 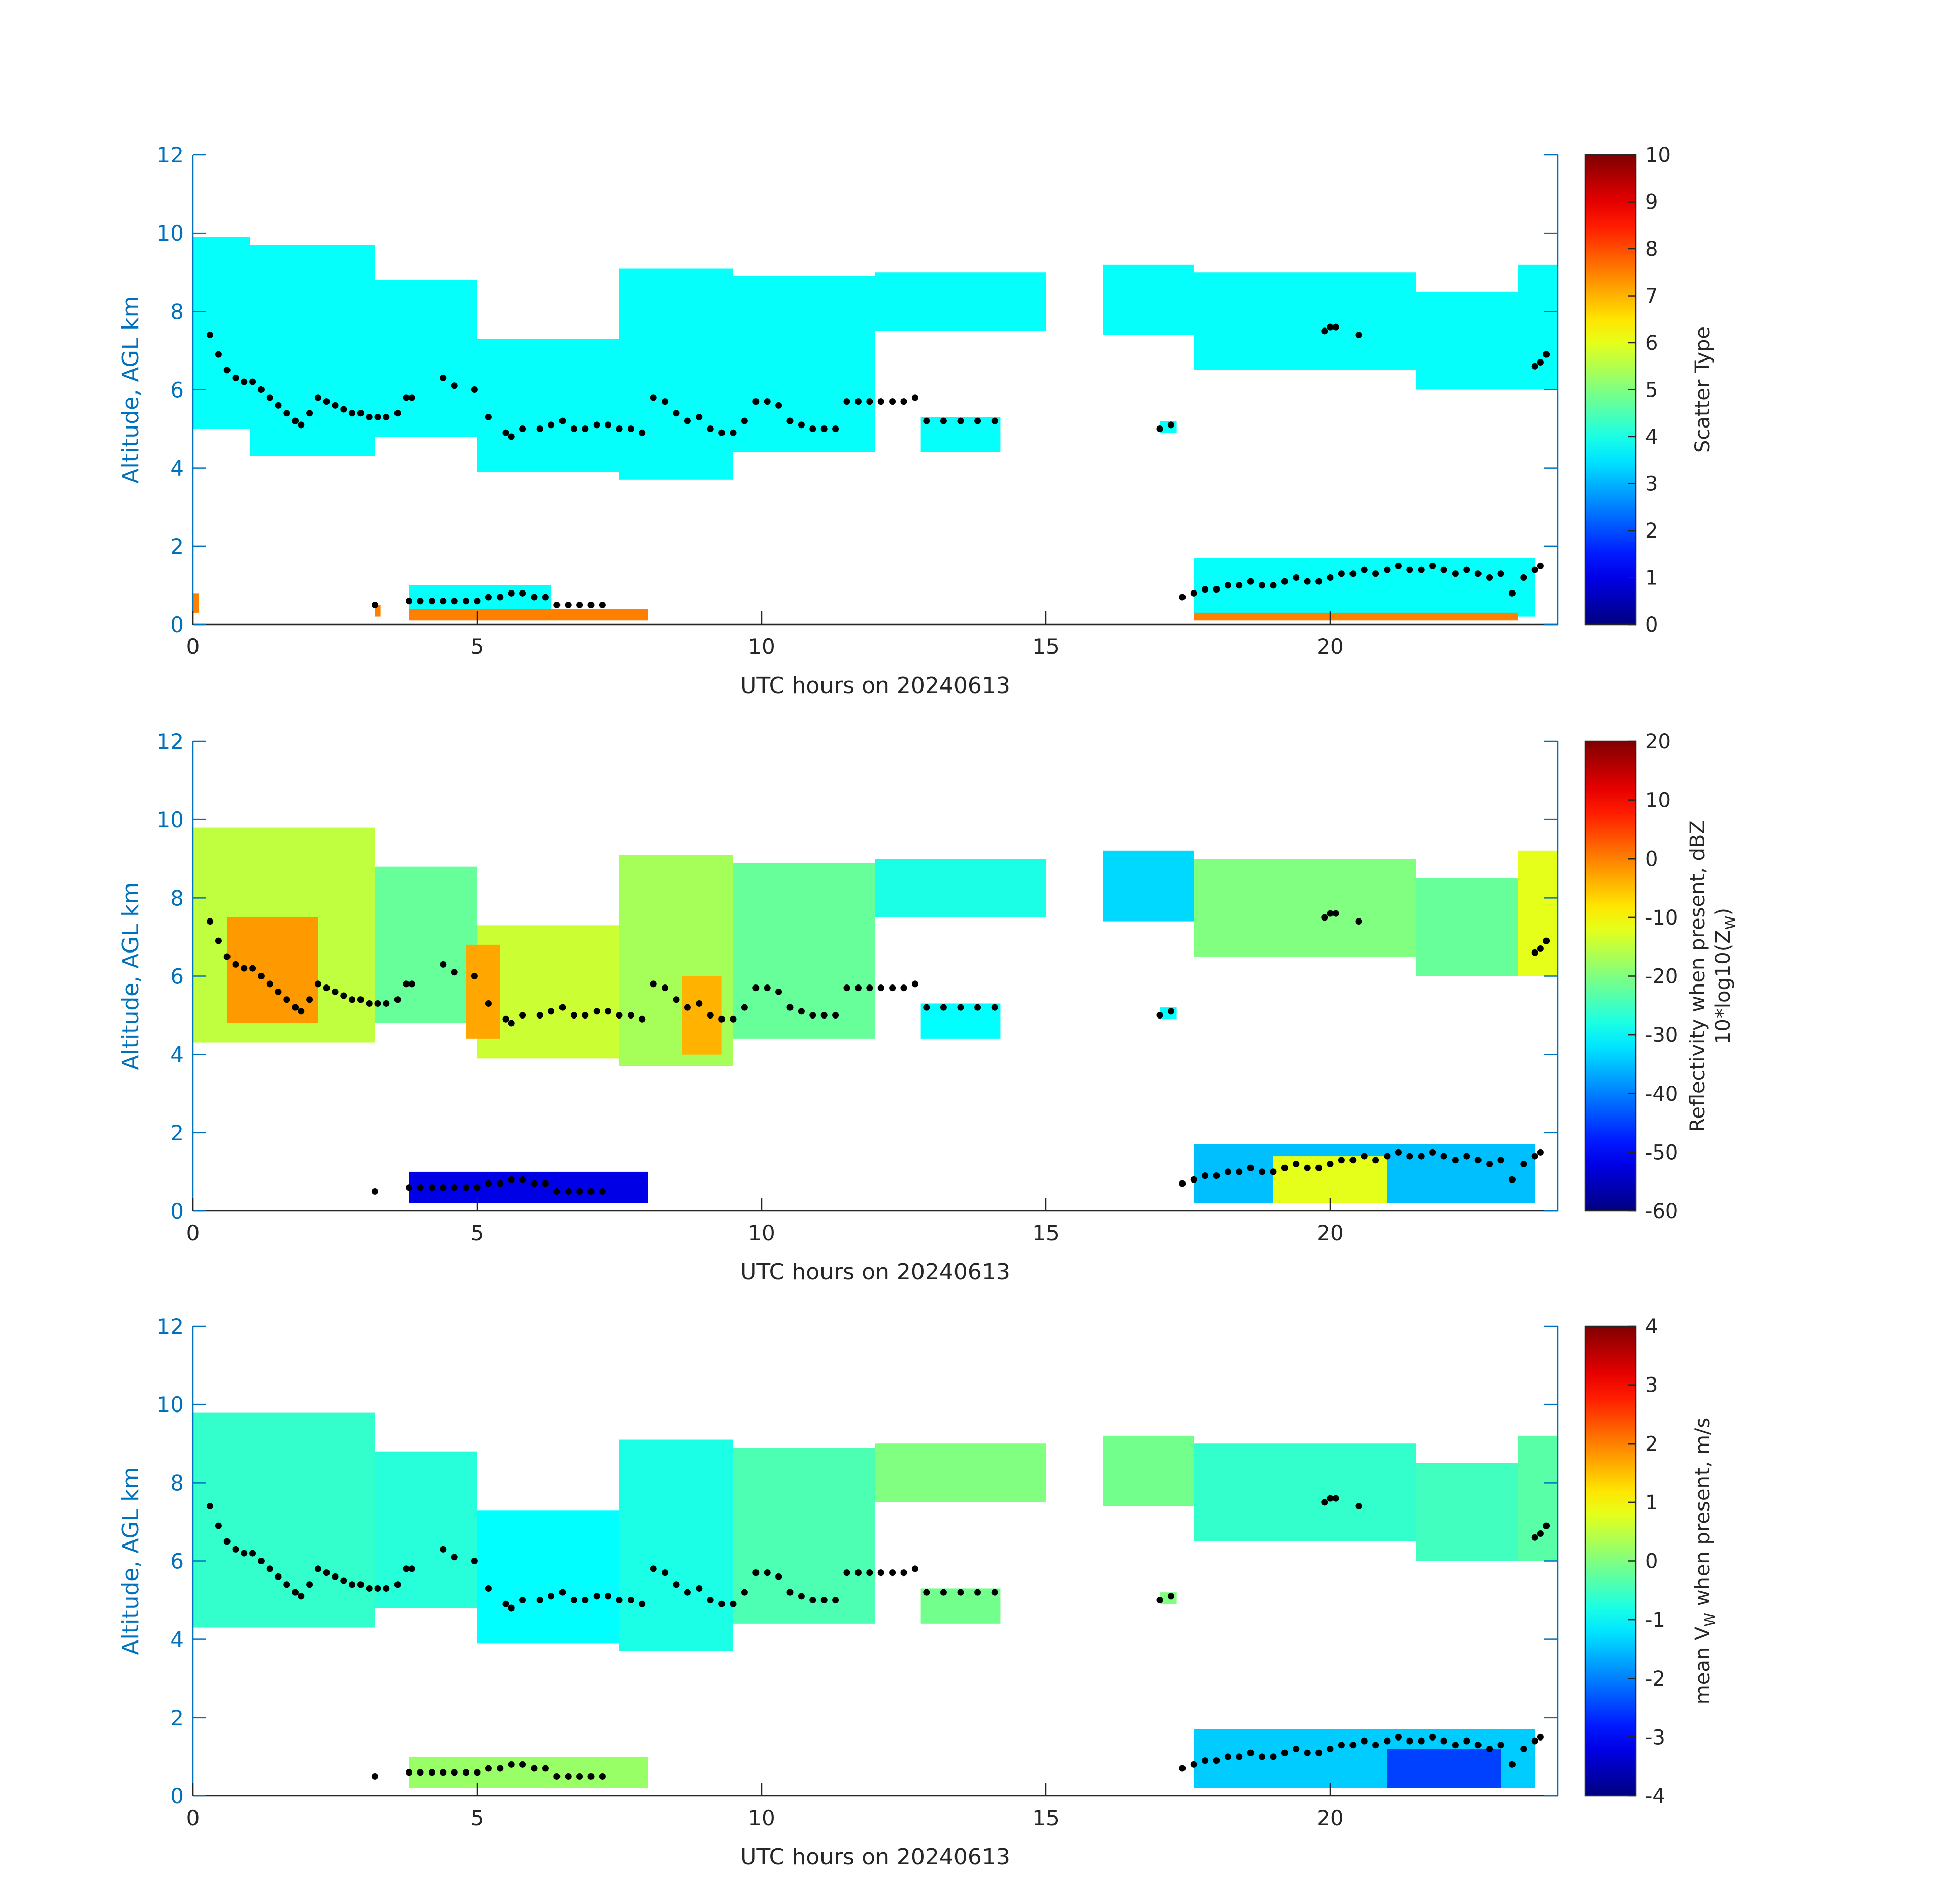 What do you see at coordinates (1329, 1818) in the screenshot?
I see `x-tick-label: 20` at bounding box center [1329, 1818].